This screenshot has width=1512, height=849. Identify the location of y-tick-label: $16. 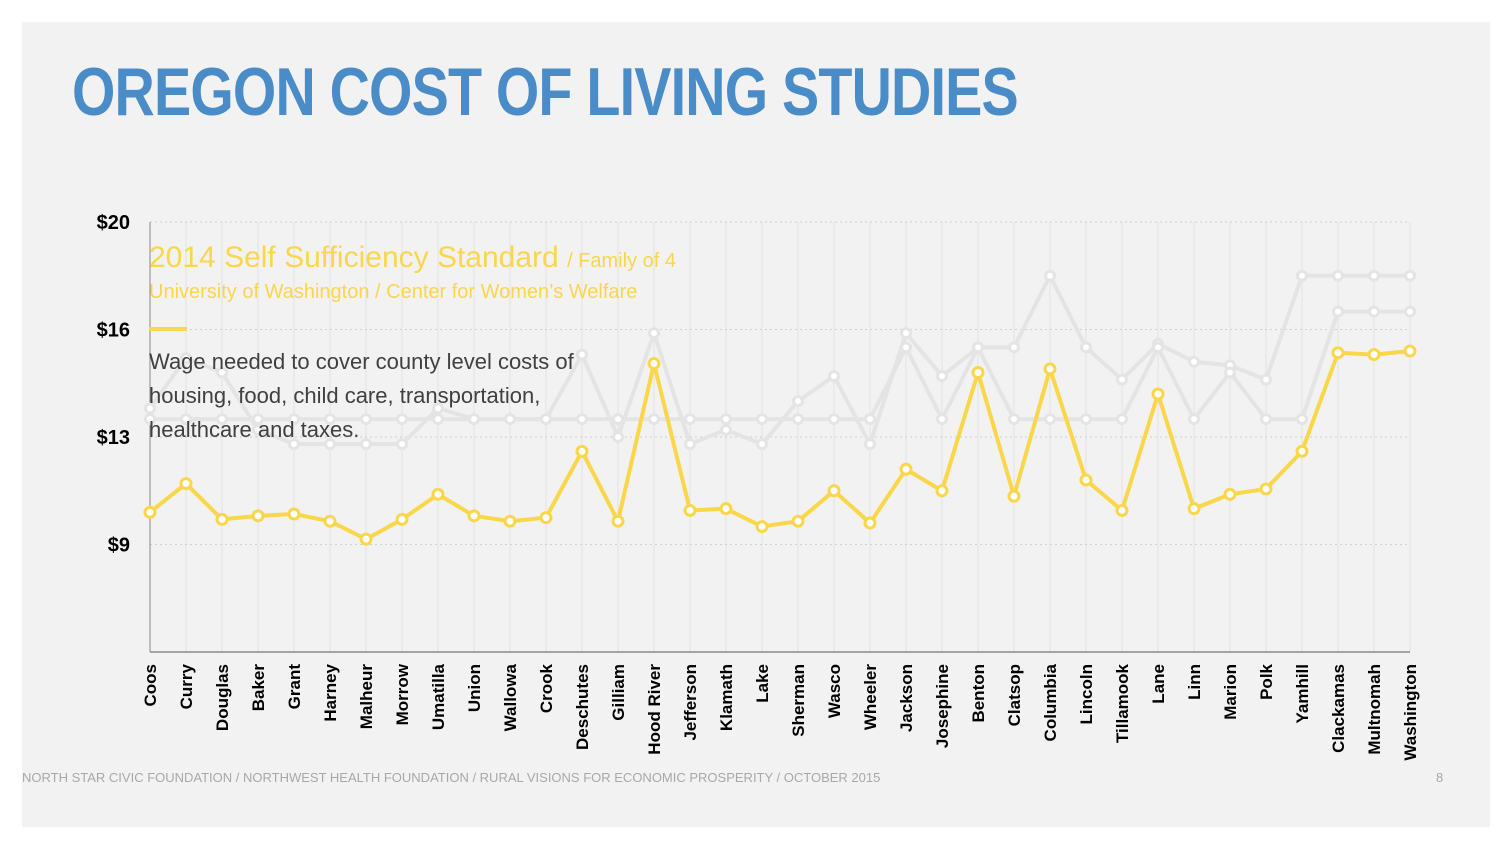
(113, 331).